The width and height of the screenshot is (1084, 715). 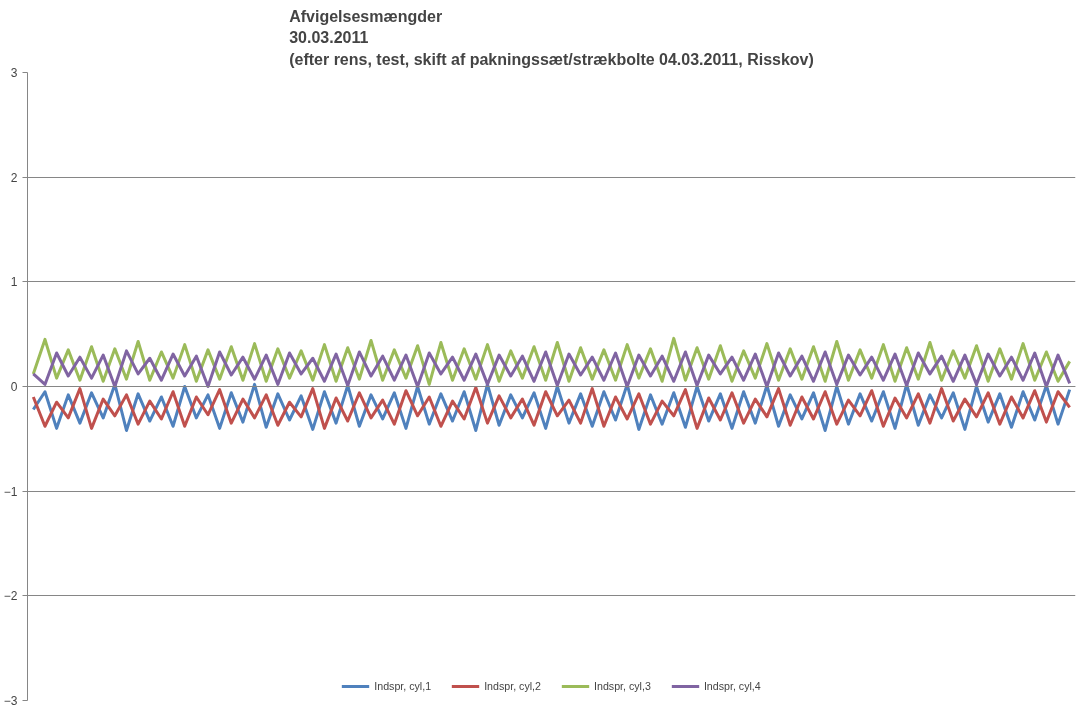 I want to click on legend-label: Indspr, cyl,3, so click(x=622, y=686).